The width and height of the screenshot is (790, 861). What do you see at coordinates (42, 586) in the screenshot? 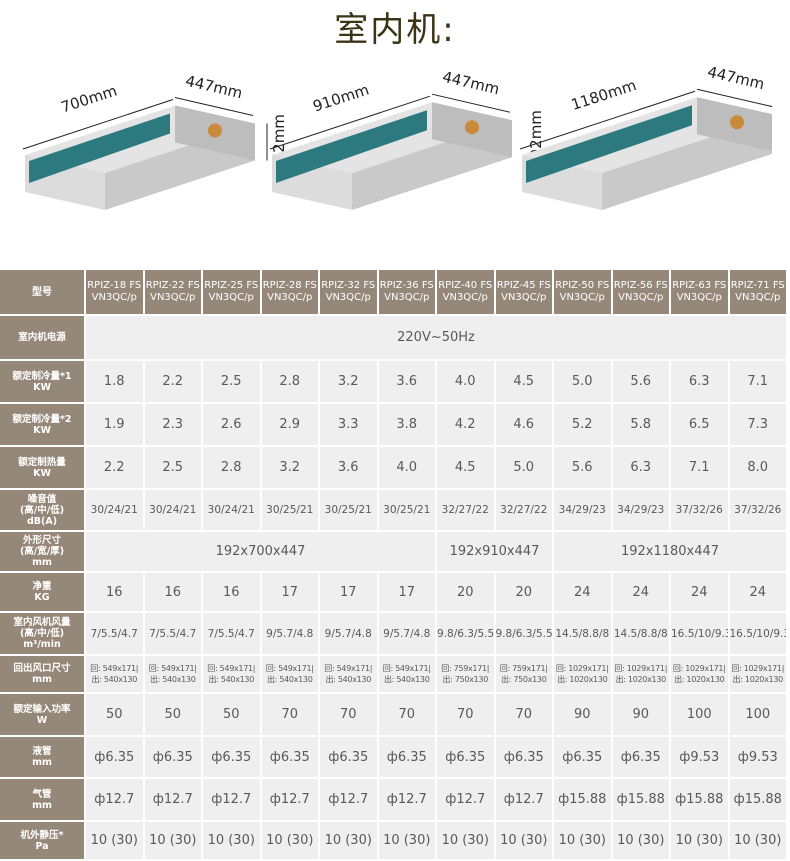
I see `row-label-line: 净重` at bounding box center [42, 586].